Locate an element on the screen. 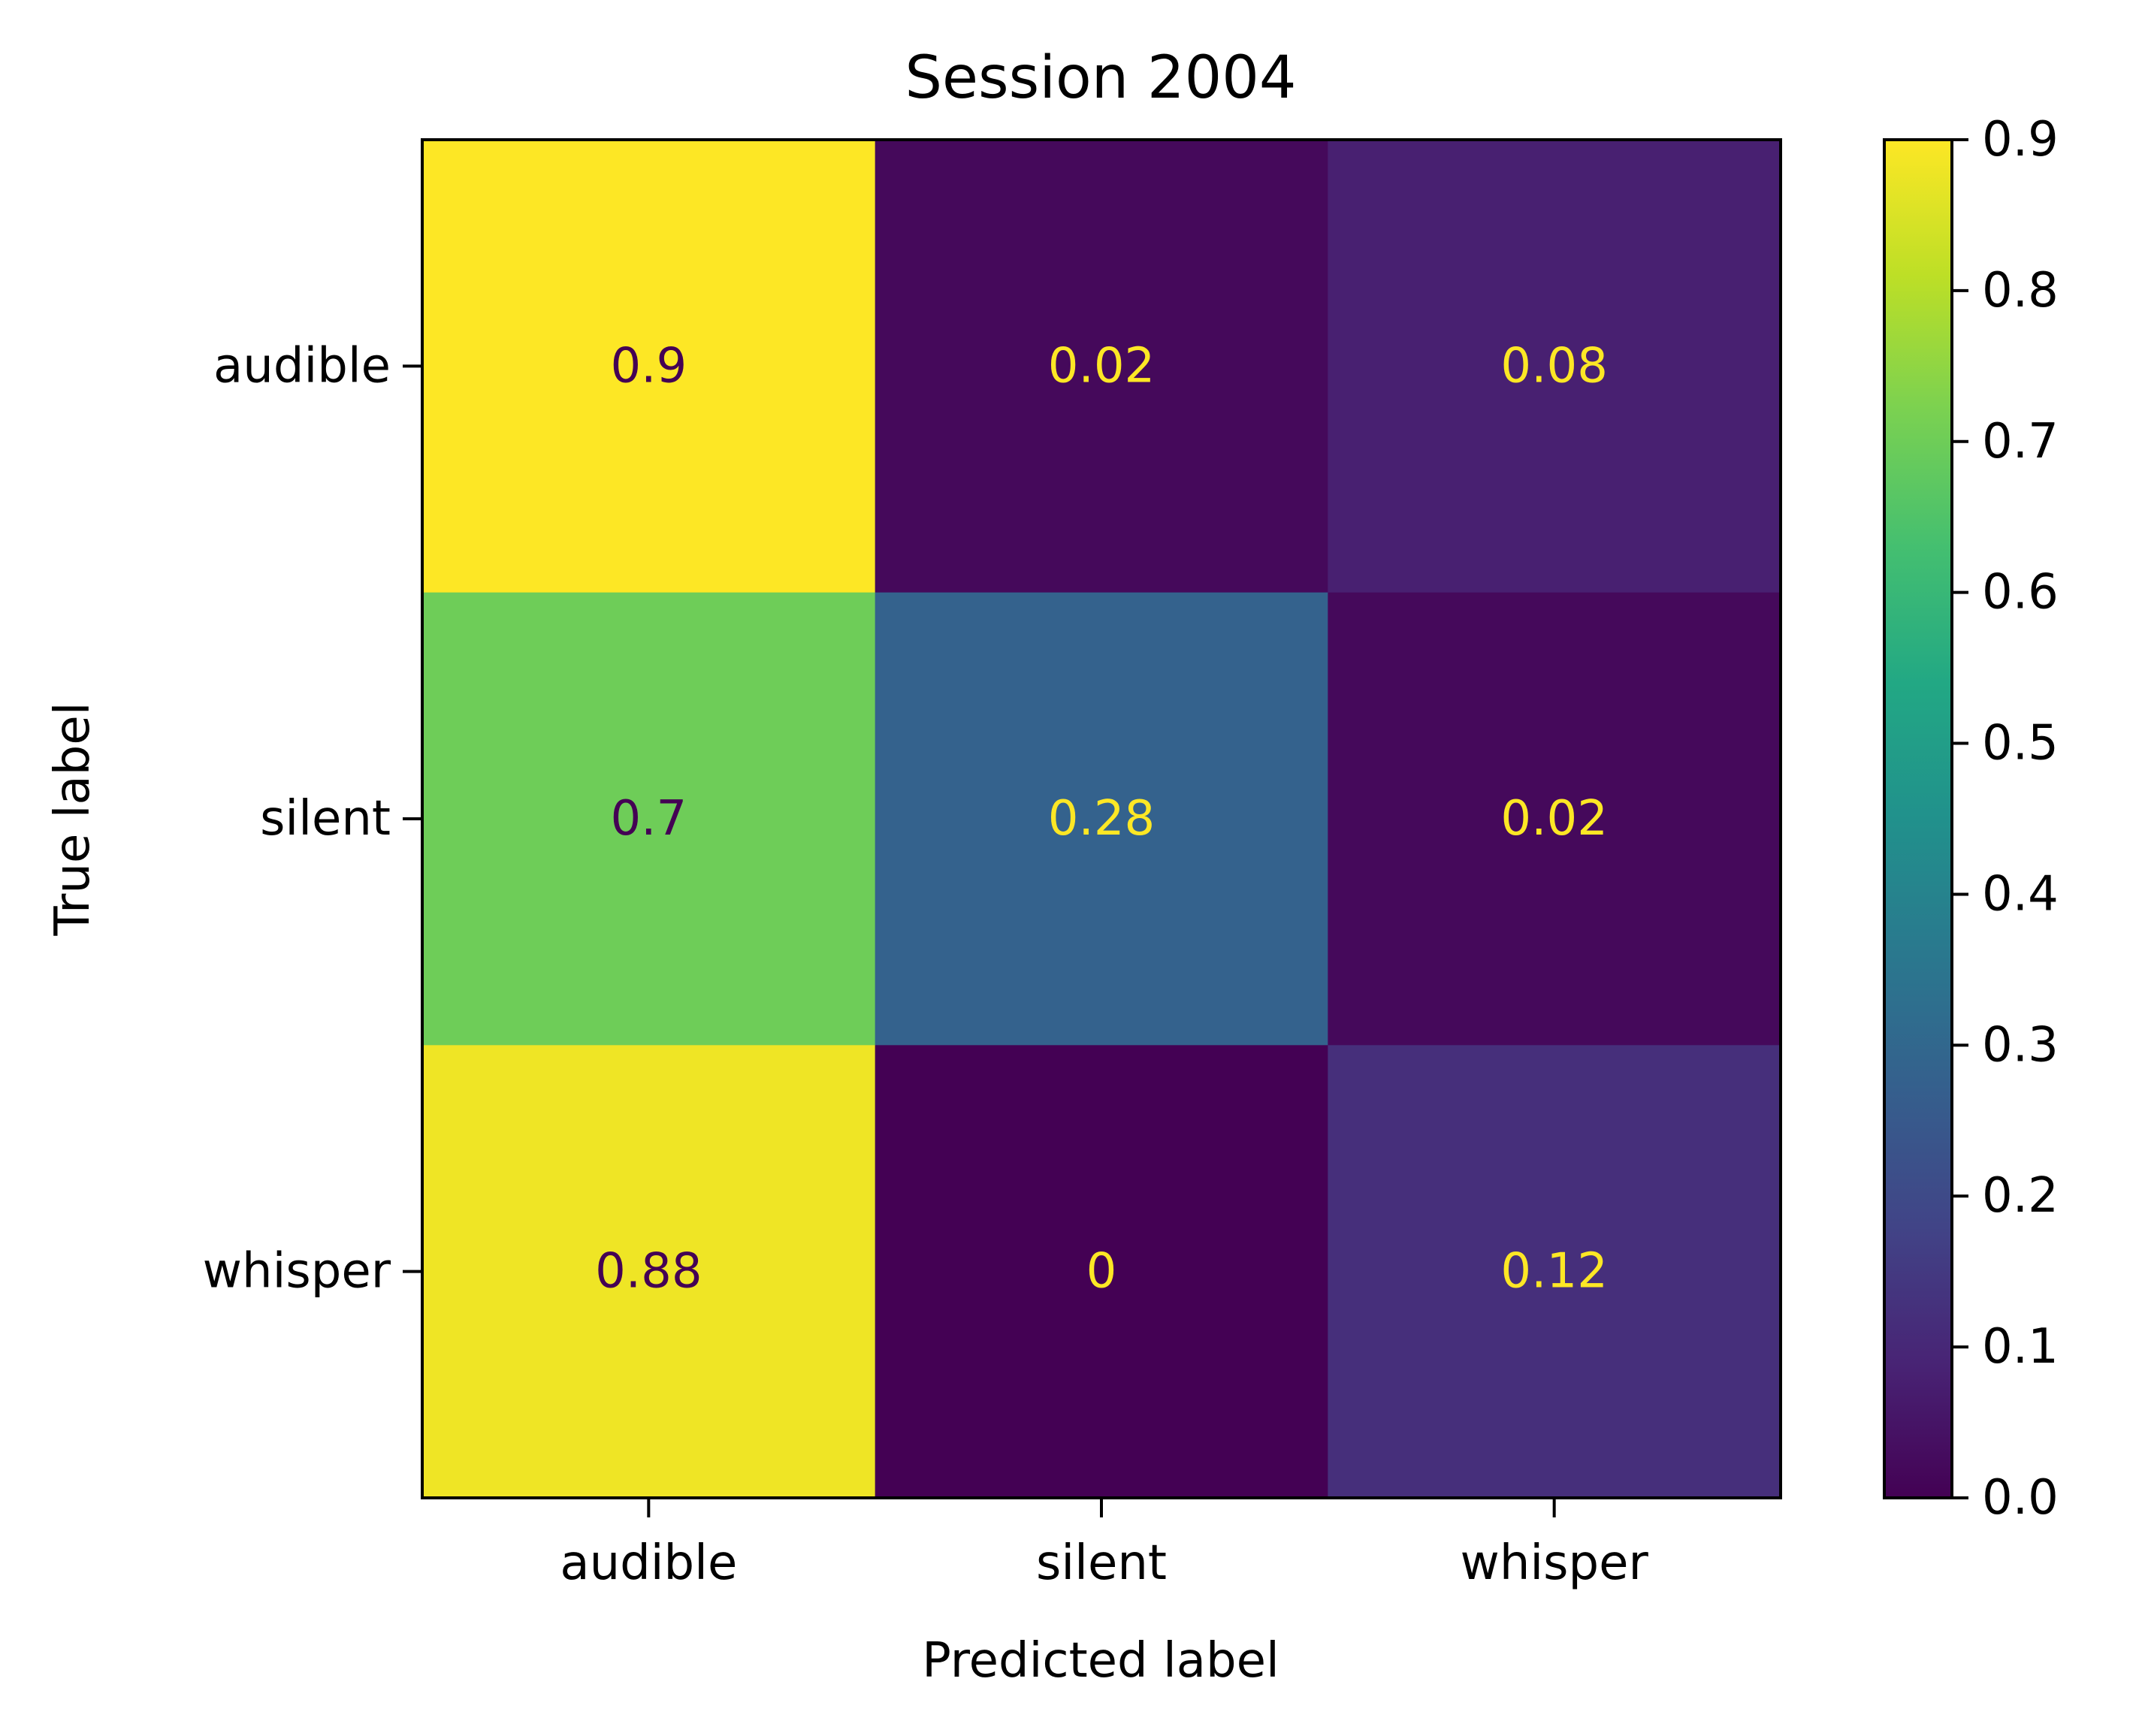 Image resolution: width=2142 pixels, height=1736 pixels. cell-value-label: 0.88 is located at coordinates (648, 1272).